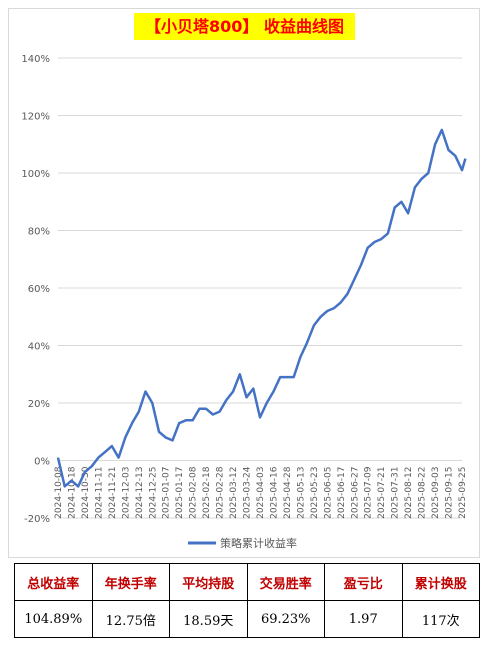  What do you see at coordinates (37, 519) in the screenshot?
I see `y-tick-label: -20%` at bounding box center [37, 519].